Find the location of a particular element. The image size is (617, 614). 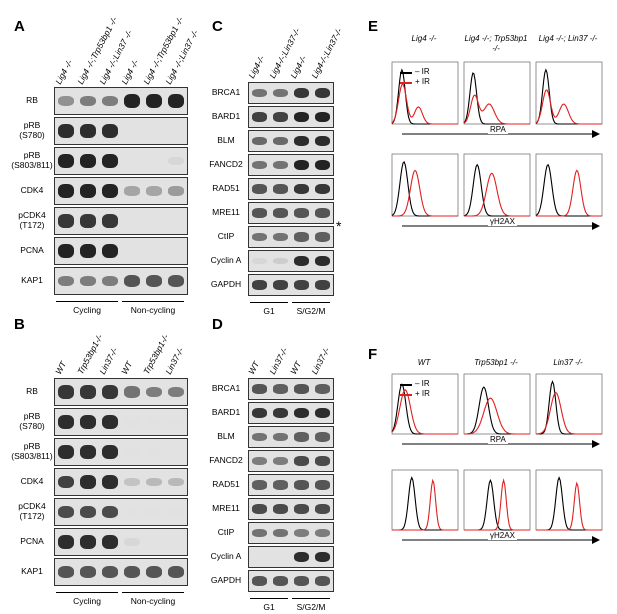

panel-b-label: B is located at coordinates (19, 324).